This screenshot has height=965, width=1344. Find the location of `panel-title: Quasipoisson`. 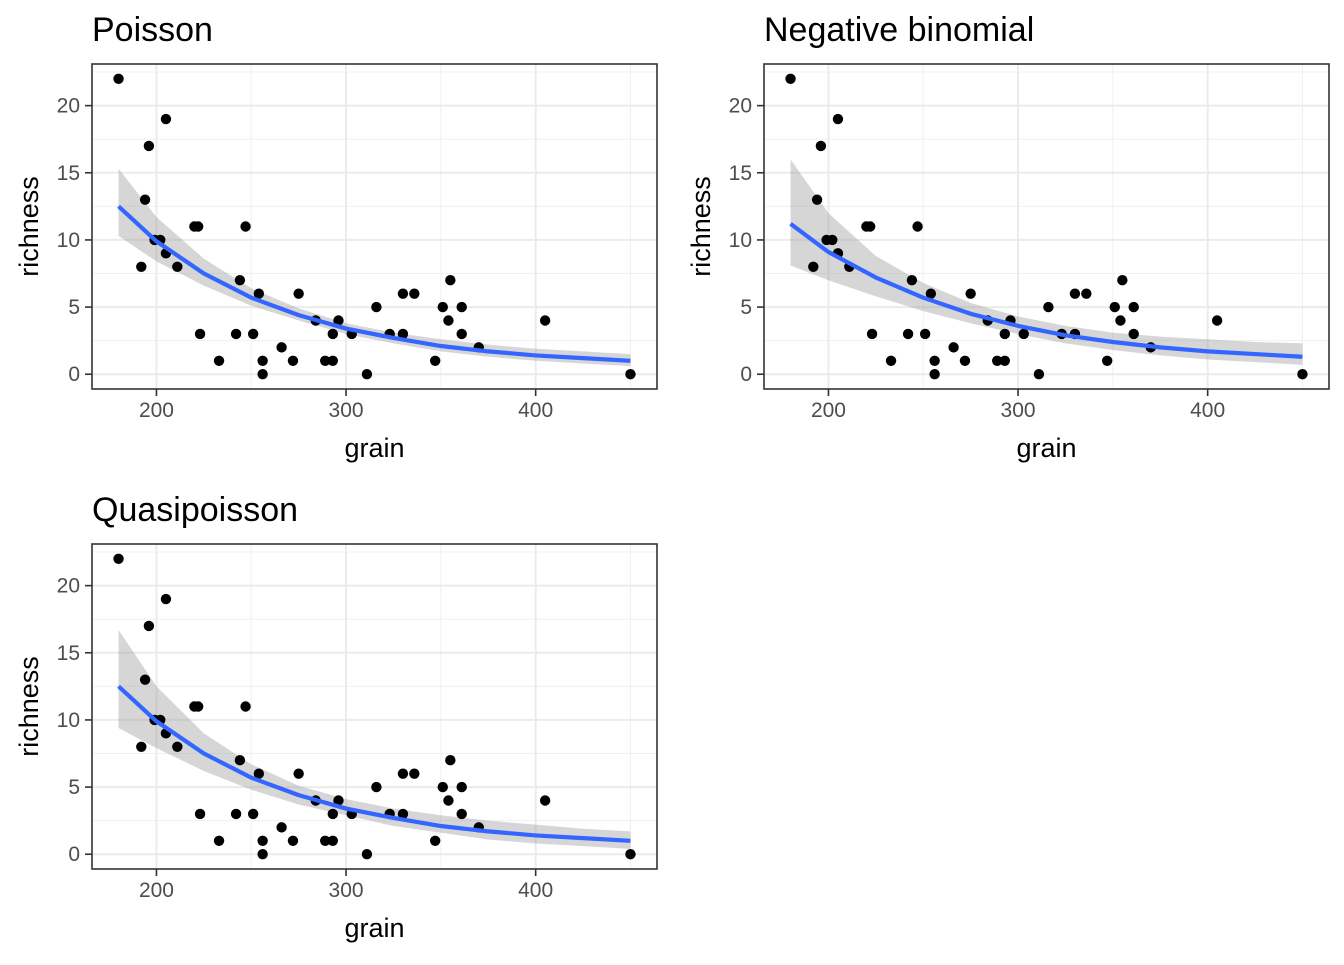

panel-title: Quasipoisson is located at coordinates (195, 510).